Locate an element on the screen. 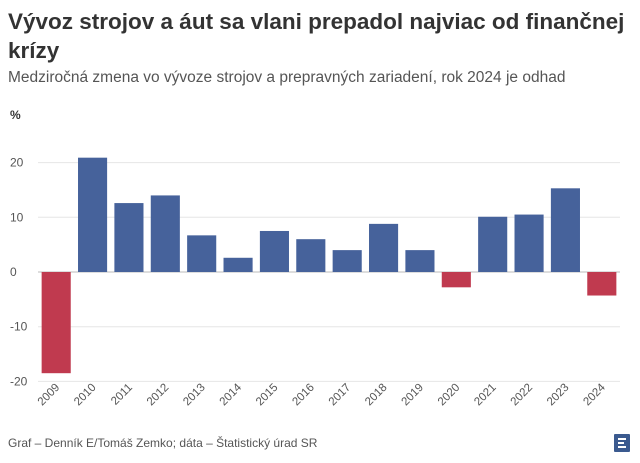 This screenshot has width=640, height=463. x-tick-label: 2019 is located at coordinates (412, 395).